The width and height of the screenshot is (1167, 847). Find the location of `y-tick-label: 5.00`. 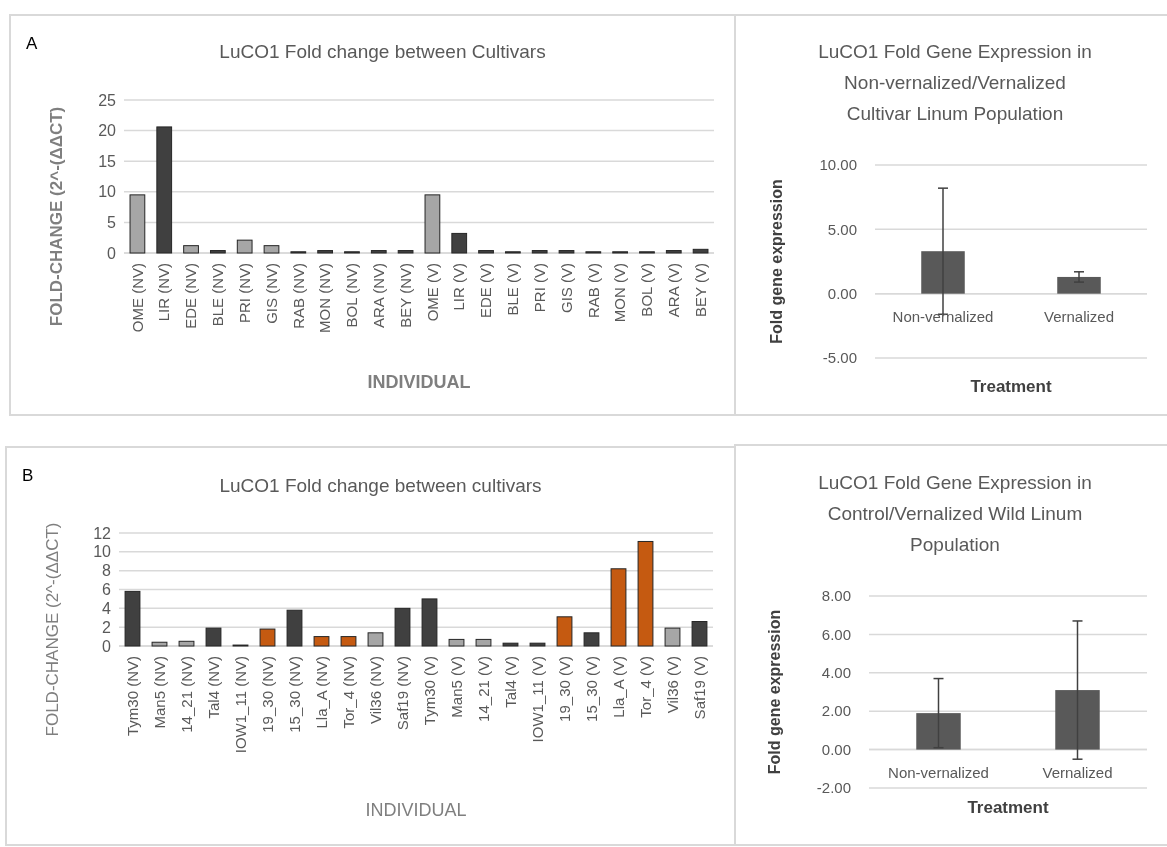

y-tick-label: 5.00 is located at coordinates (842, 229).